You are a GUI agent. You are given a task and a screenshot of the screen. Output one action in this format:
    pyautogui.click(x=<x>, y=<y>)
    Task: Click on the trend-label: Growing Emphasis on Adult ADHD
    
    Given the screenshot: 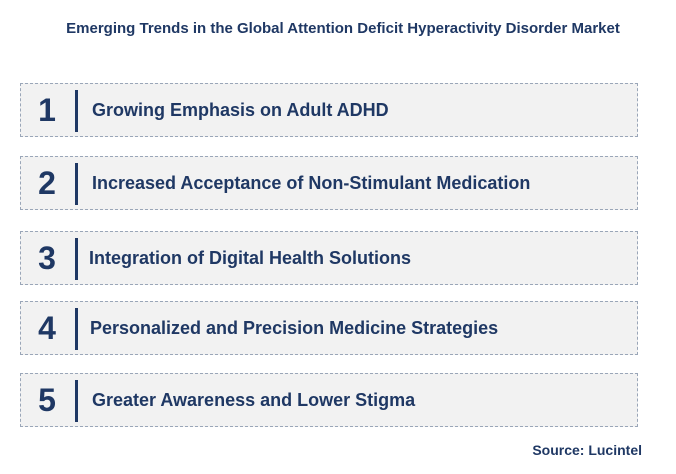 What is the action you would take?
    pyautogui.click(x=240, y=109)
    